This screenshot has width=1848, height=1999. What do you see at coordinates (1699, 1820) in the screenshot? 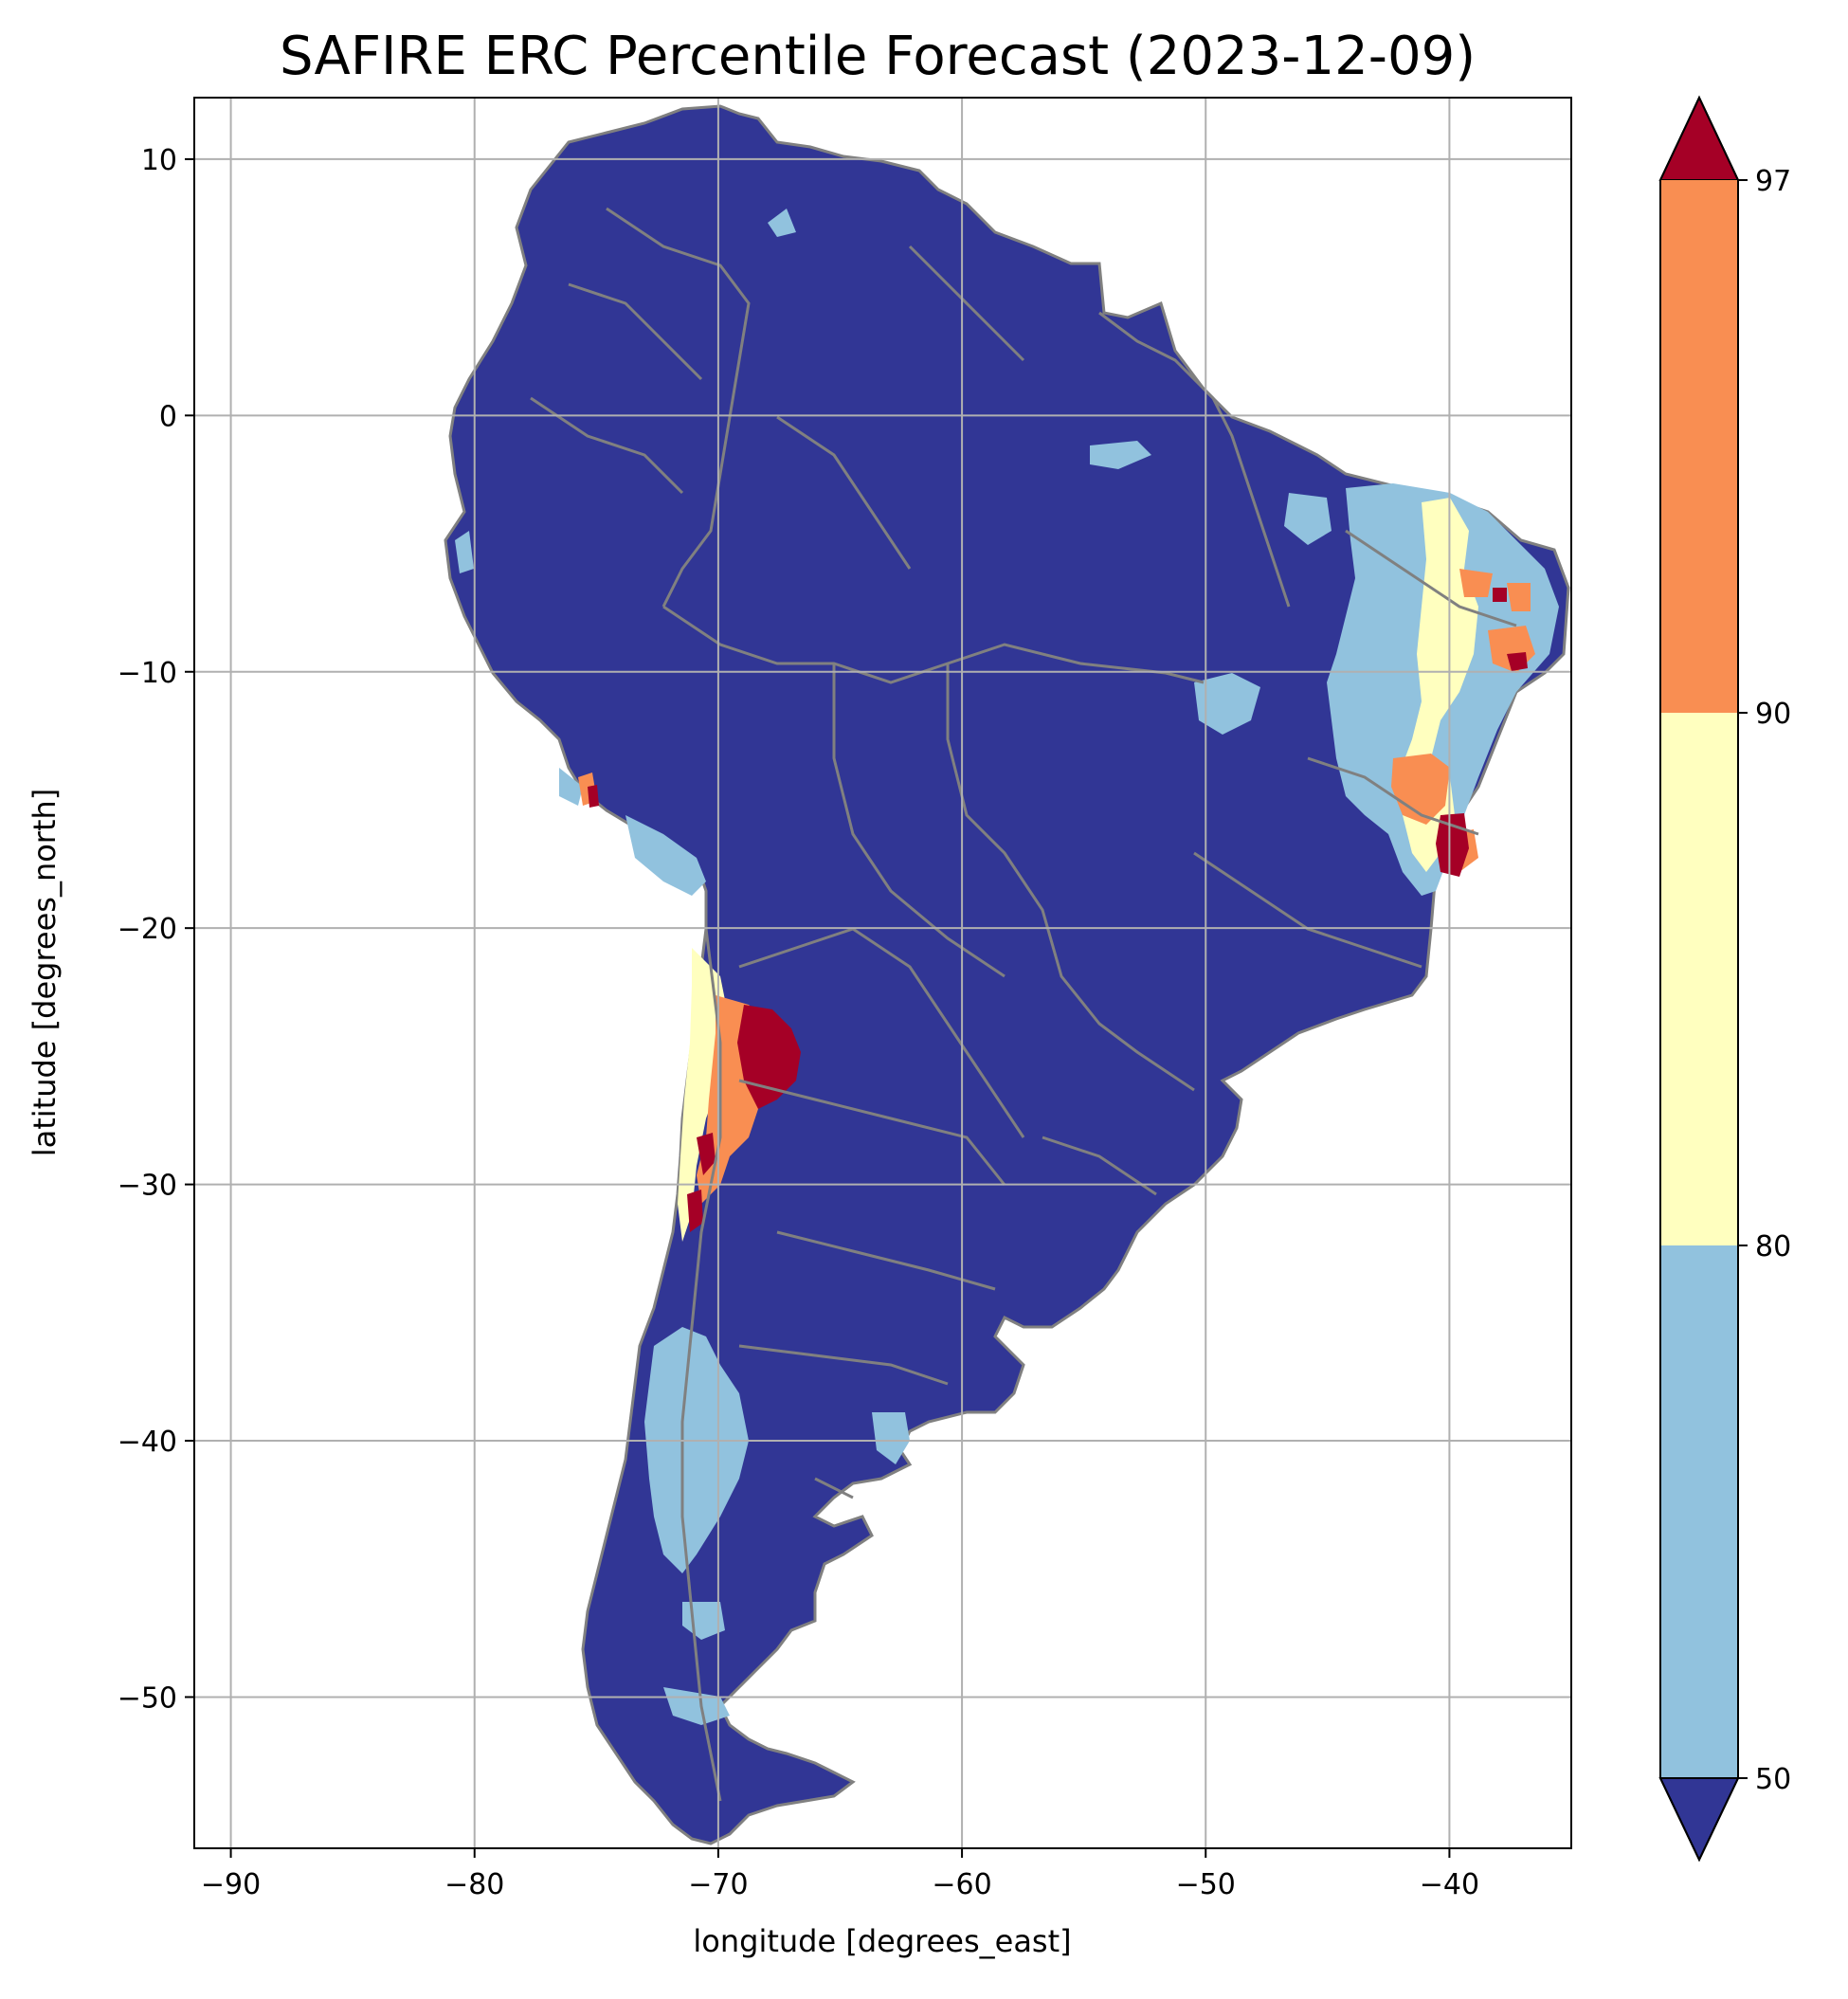
I see `colorbar-extend-under` at bounding box center [1699, 1820].